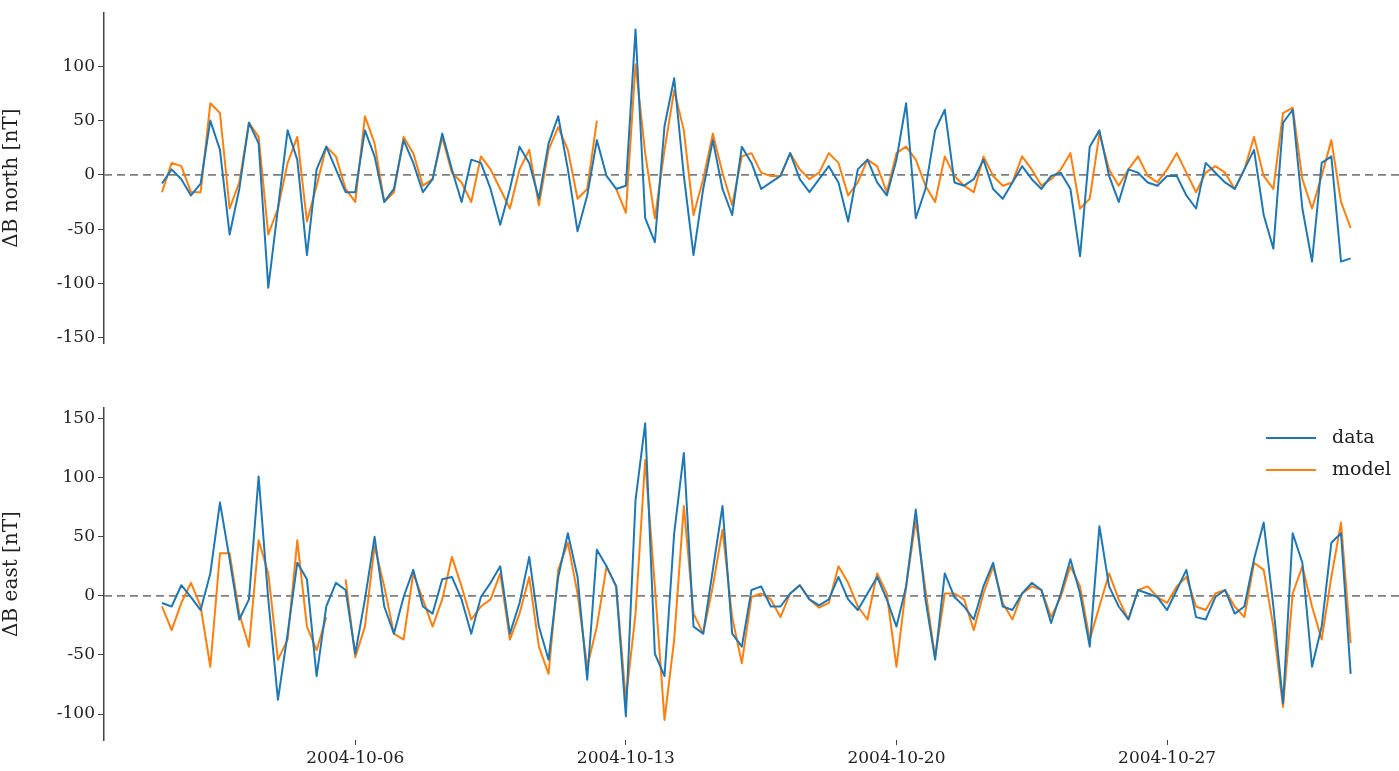 The width and height of the screenshot is (1399, 771). What do you see at coordinates (75, 336) in the screenshot?
I see `y-tick-label: -150` at bounding box center [75, 336].